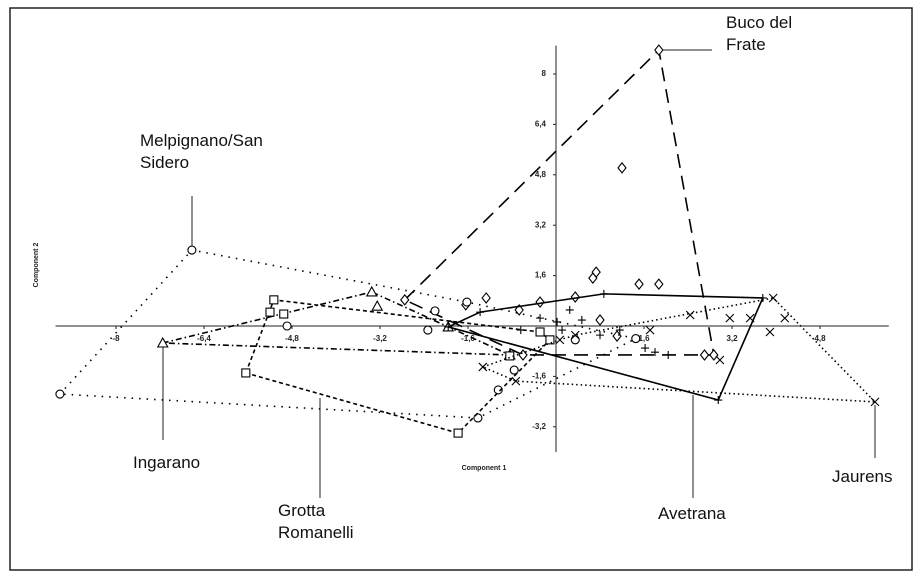  Describe the element at coordinates (116, 338) in the screenshot. I see `x-tick-label: -8` at that location.